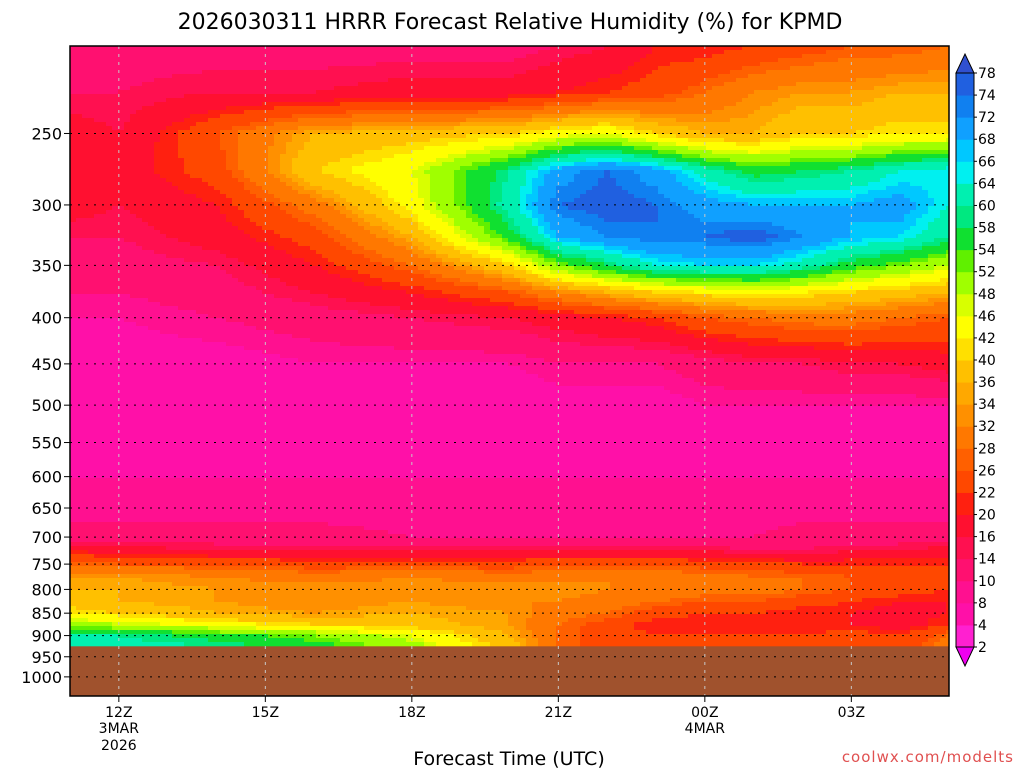 The image size is (1024, 768). What do you see at coordinates (987, 96) in the screenshot?
I see `colorbar-label: 74` at bounding box center [987, 96].